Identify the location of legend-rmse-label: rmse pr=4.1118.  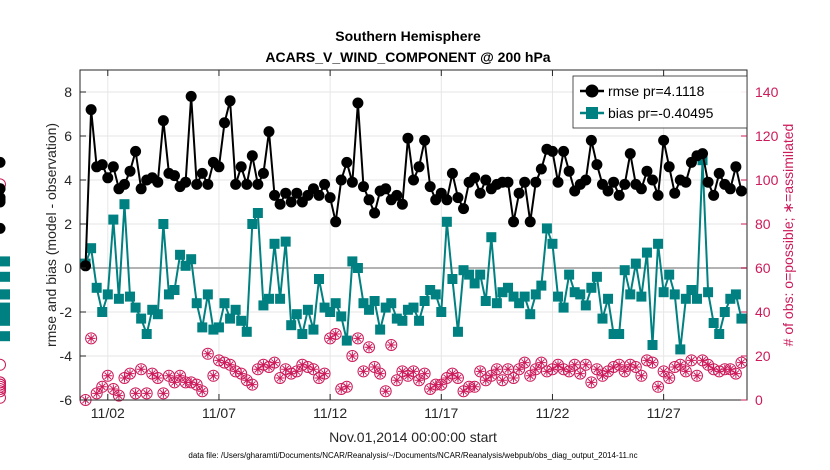
(656, 91).